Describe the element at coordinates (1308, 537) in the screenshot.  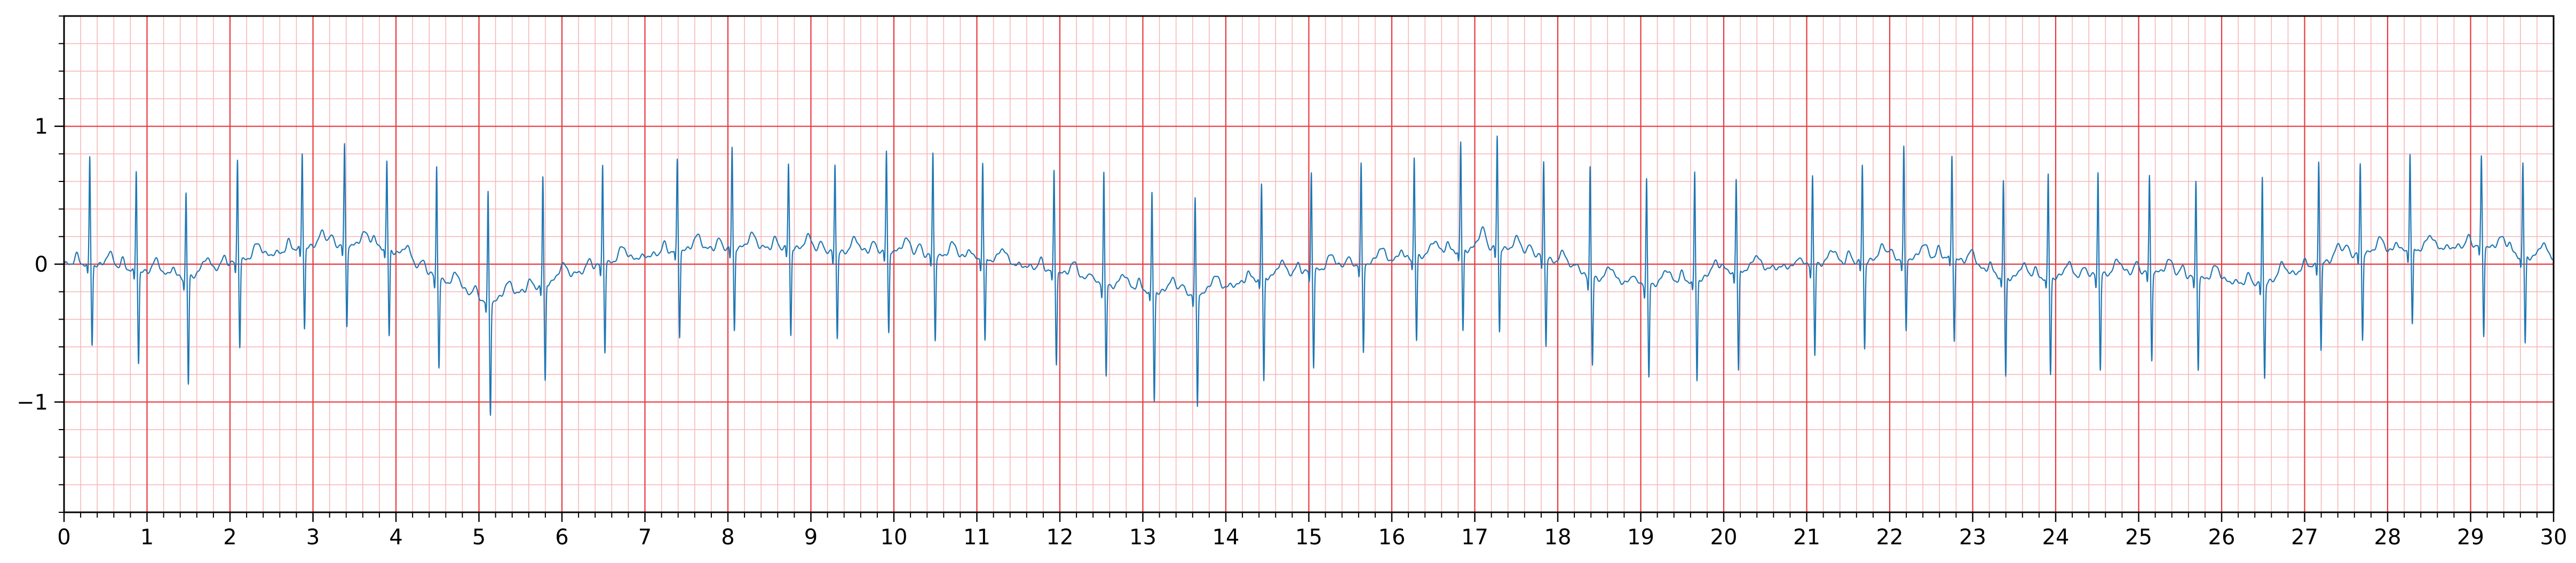
I see `x-tick-label: 15` at that location.